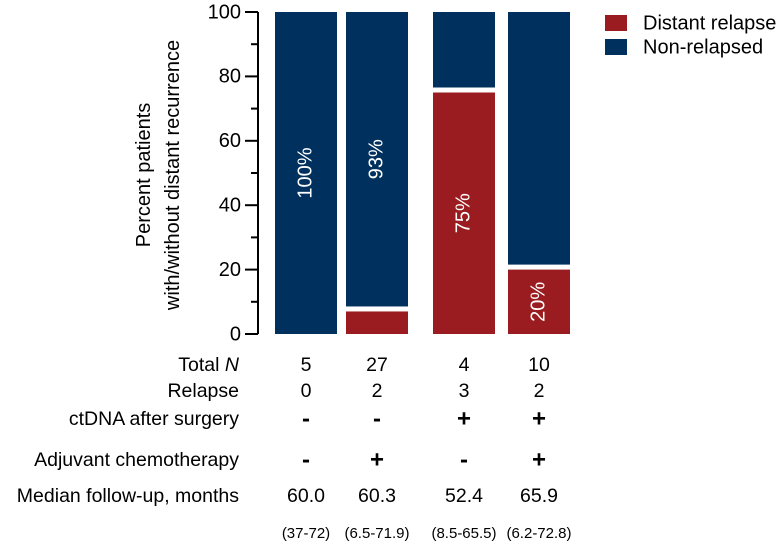 This screenshot has height=546, width=783. What do you see at coordinates (709, 23) in the screenshot?
I see `legend-label: Distant relapse` at bounding box center [709, 23].